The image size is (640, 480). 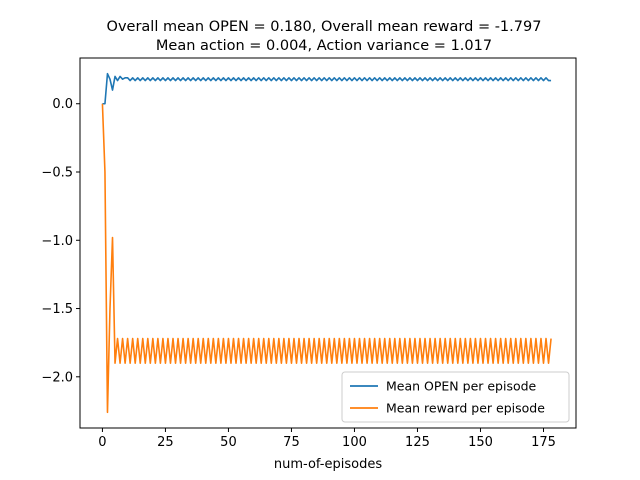 What do you see at coordinates (165, 442) in the screenshot?
I see `x-tick-label: 25` at bounding box center [165, 442].